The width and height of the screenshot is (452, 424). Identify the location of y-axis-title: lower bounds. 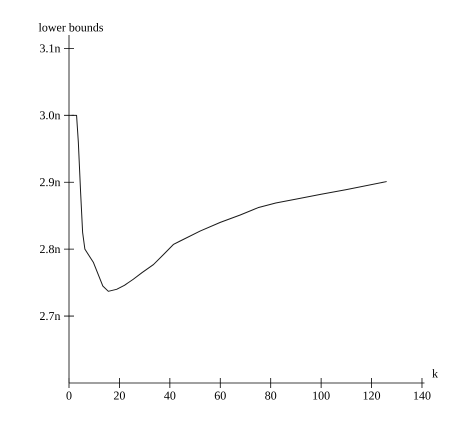
(71, 27).